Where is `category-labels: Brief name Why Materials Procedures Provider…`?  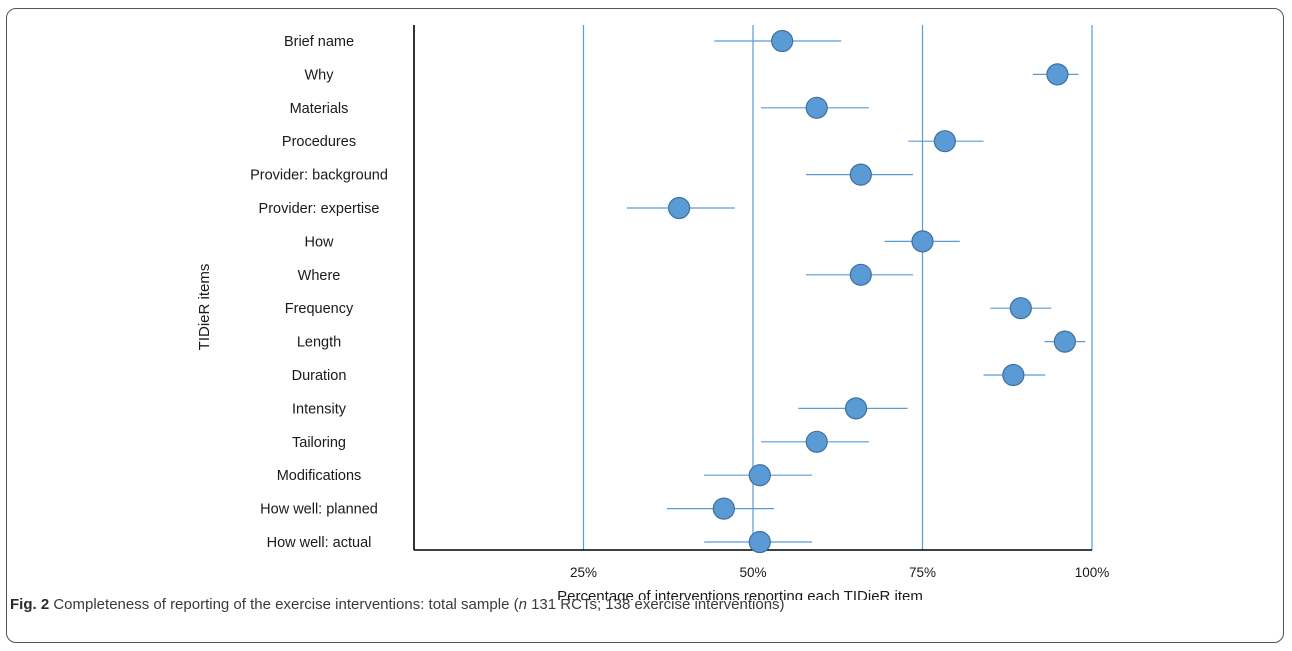 category-labels: Brief name Why Materials Procedures Provider… is located at coordinates (319, 292).